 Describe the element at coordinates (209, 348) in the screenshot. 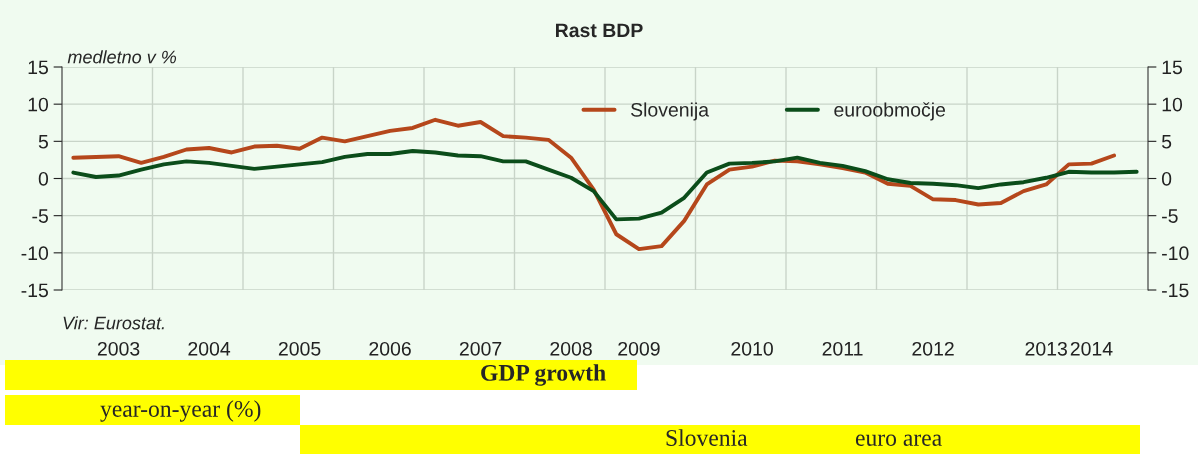

I see `x-tick-label: 2004` at that location.